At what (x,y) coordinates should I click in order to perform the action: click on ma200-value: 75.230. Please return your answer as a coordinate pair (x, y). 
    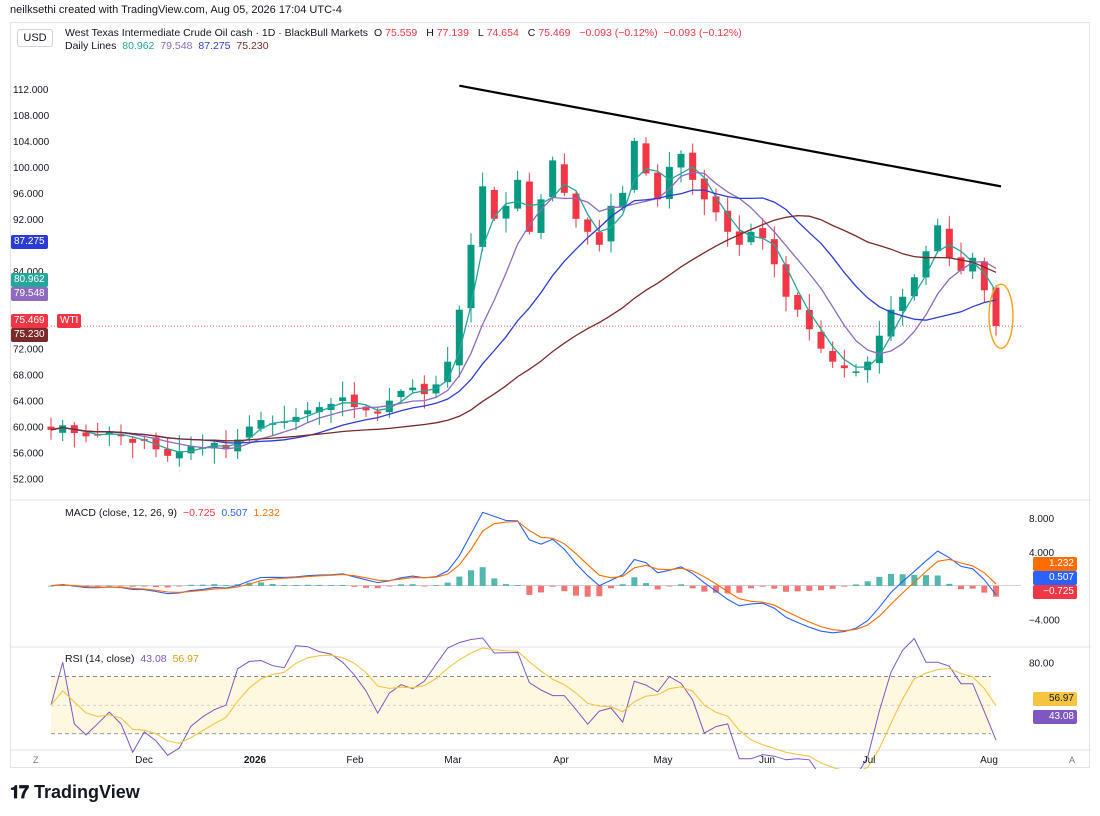
    Looking at the image, I should click on (252, 46).